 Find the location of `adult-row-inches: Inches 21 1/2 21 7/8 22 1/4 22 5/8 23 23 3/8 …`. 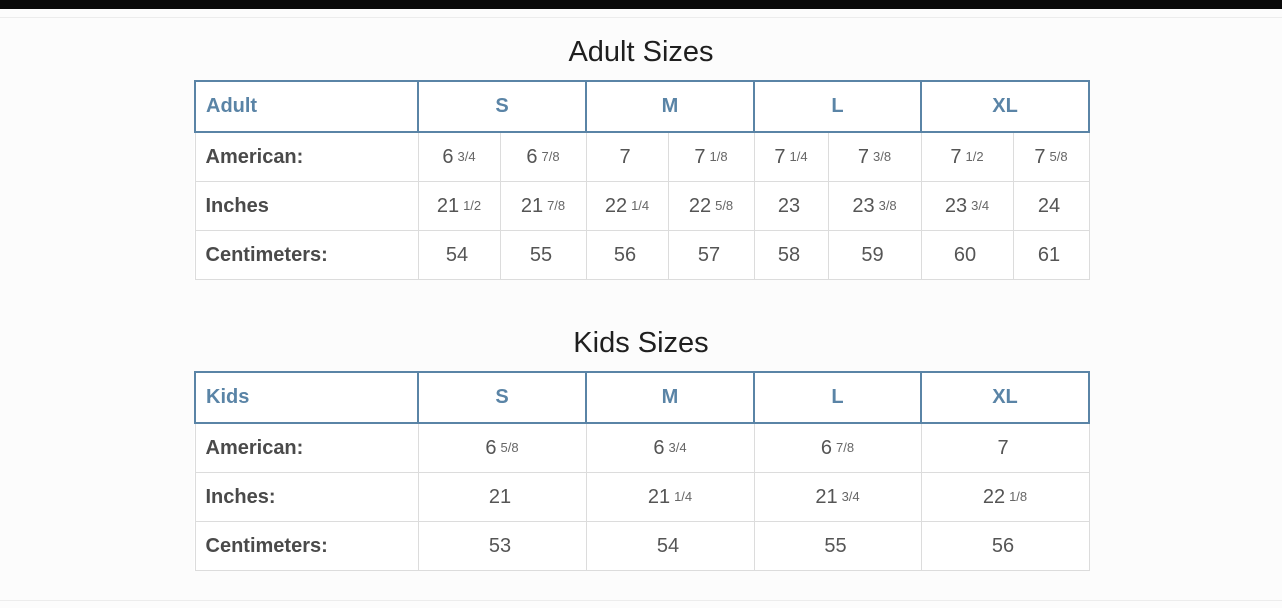

adult-row-inches: Inches 21 1/2 21 7/8 22 1/4 22 5/8 23 23 3/8 … is located at coordinates (642, 206).